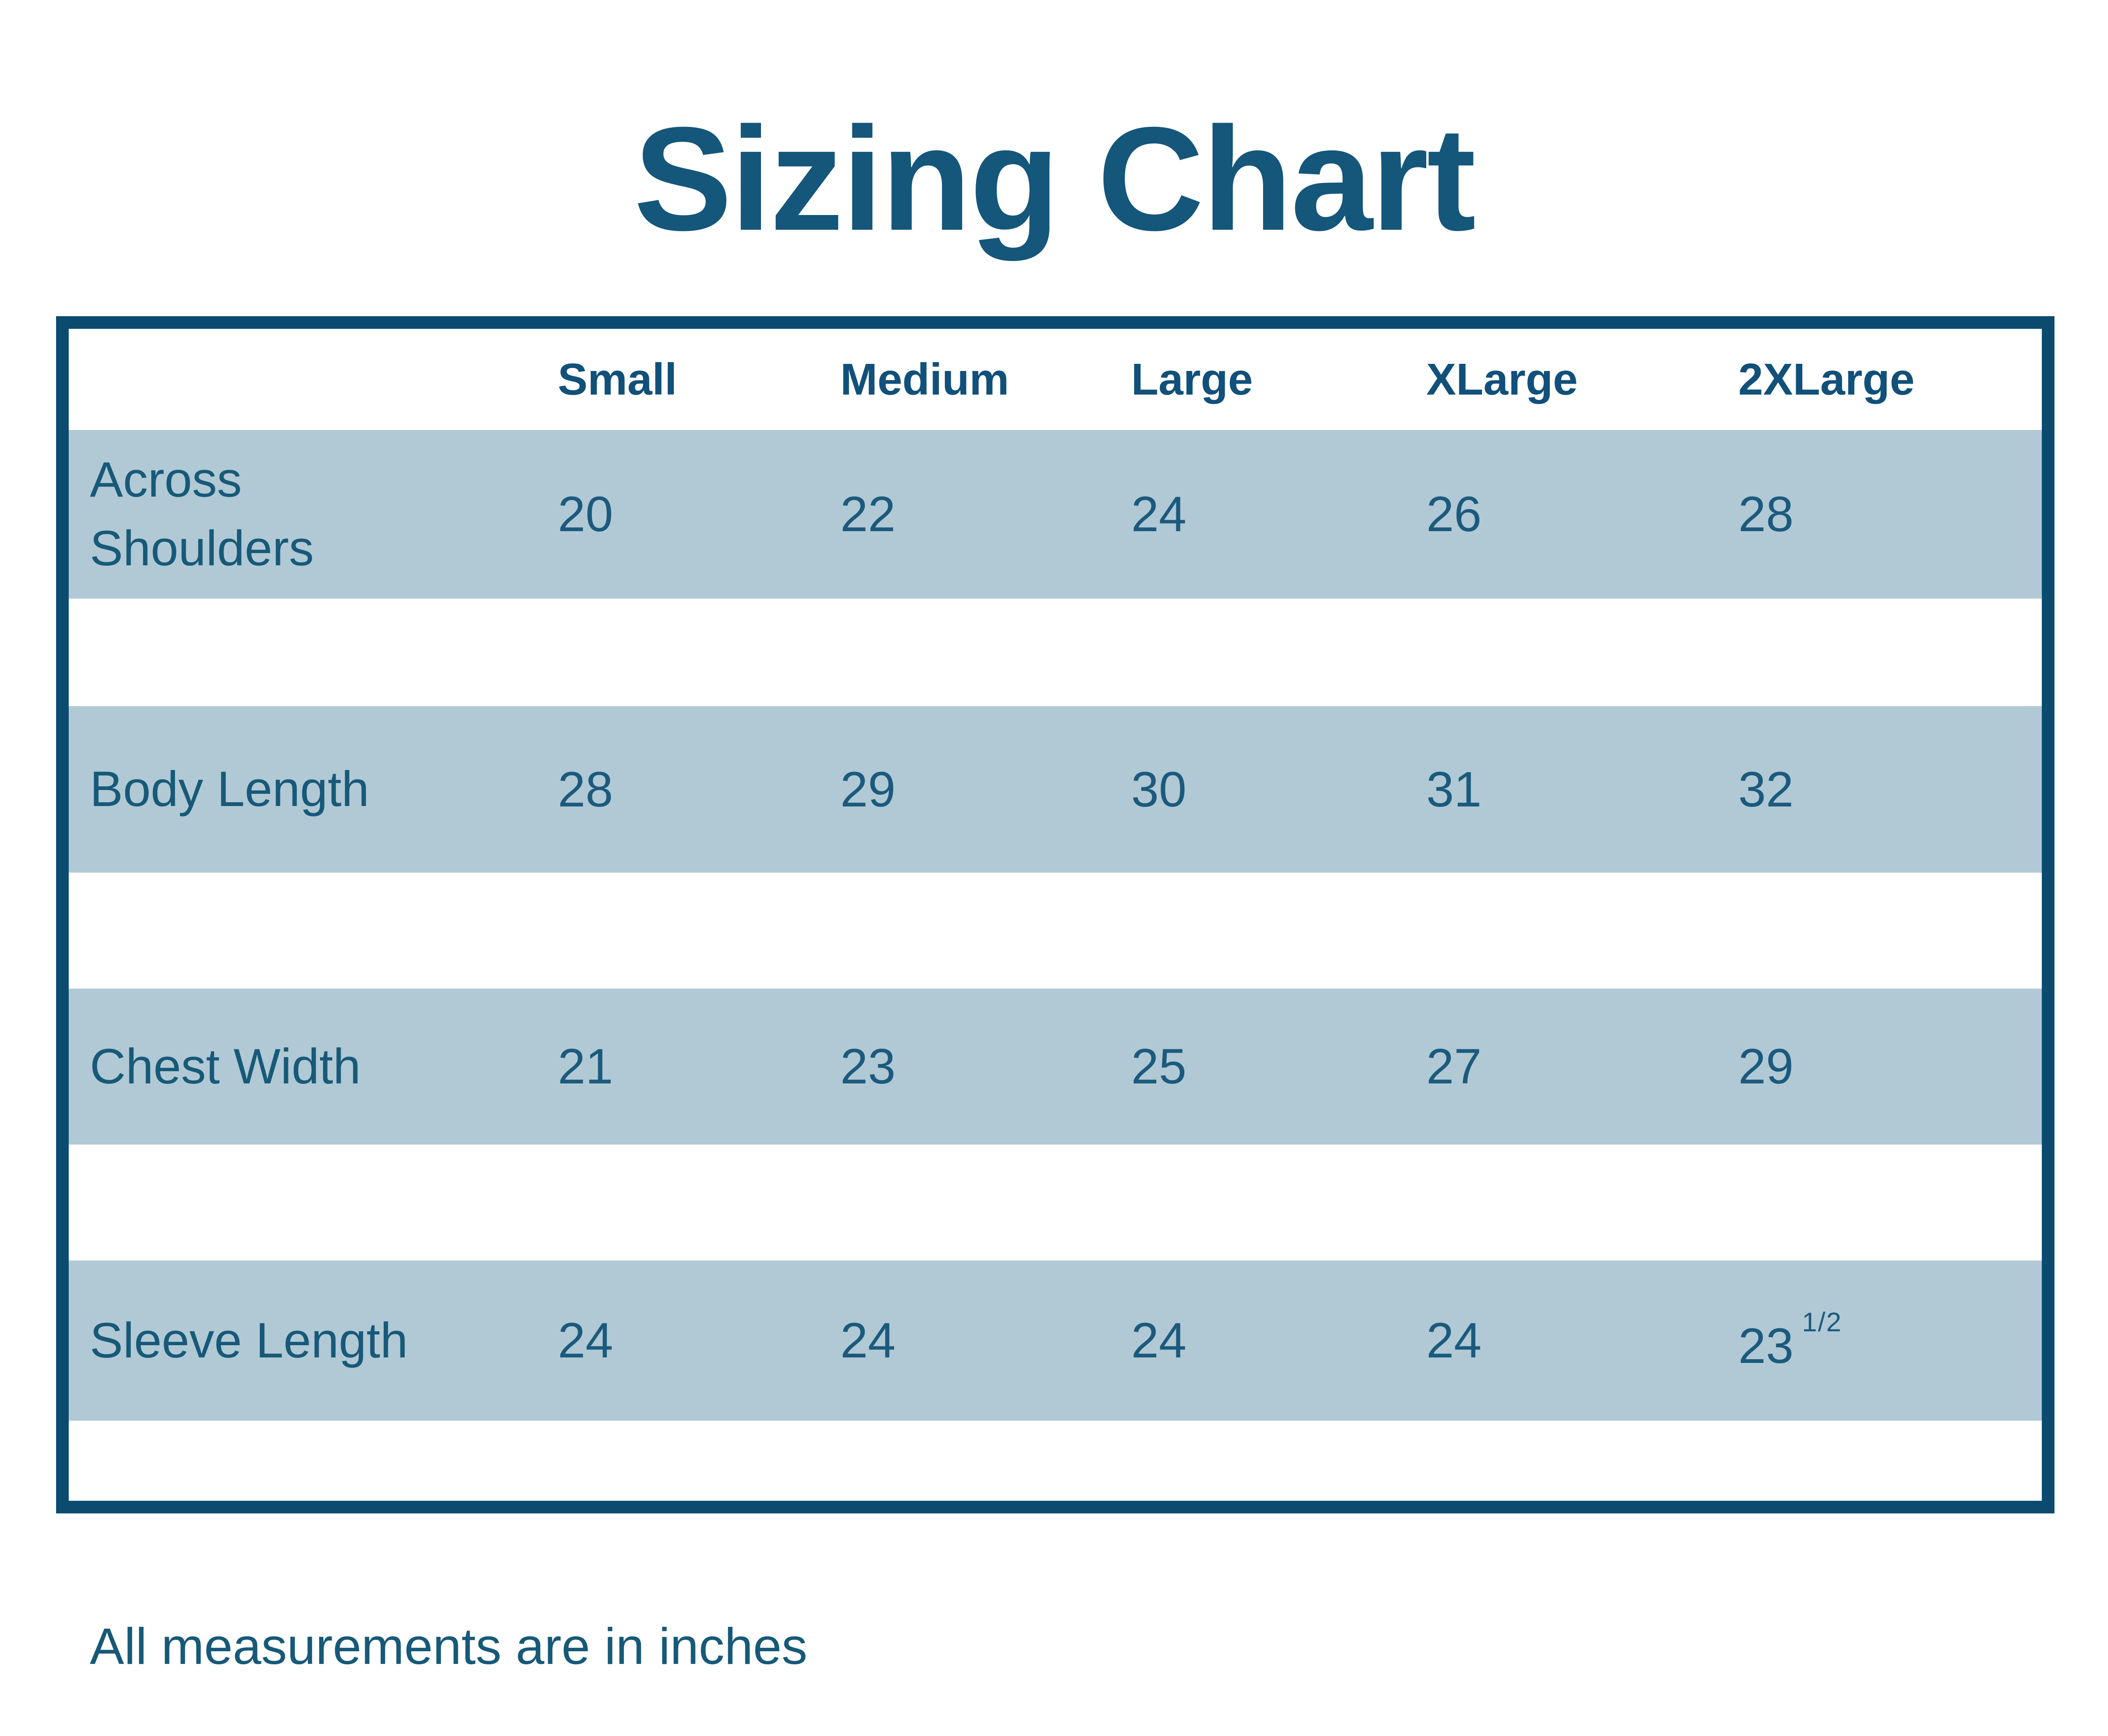 This screenshot has height=1736, width=2108. Describe the element at coordinates (1766, 789) in the screenshot. I see `cell-body-length-2xlarge: 32` at that location.